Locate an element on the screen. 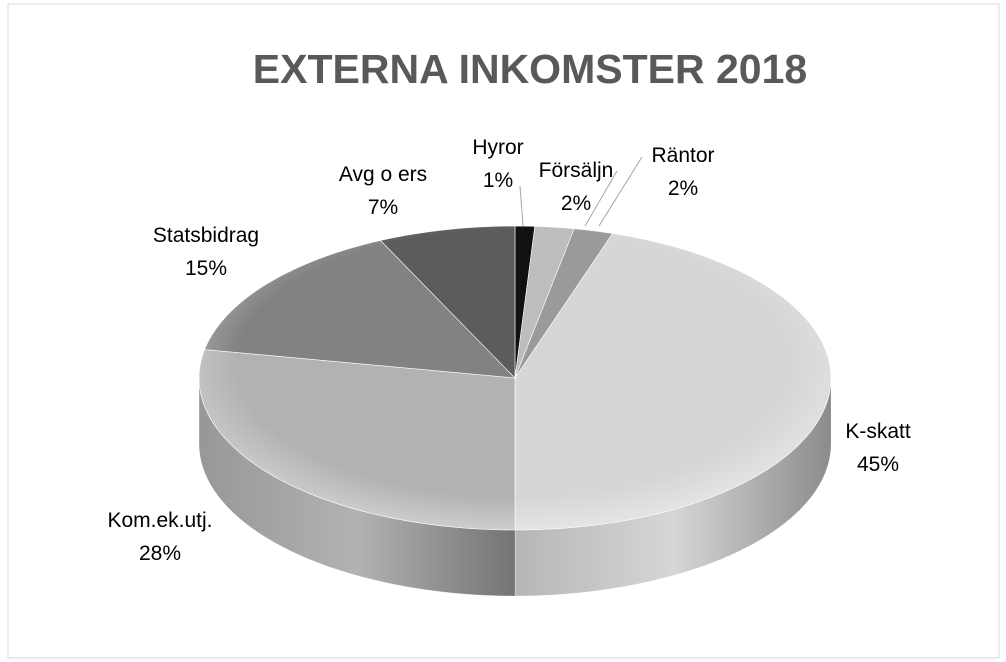  data-label: Försäljn 2% is located at coordinates (576, 187).